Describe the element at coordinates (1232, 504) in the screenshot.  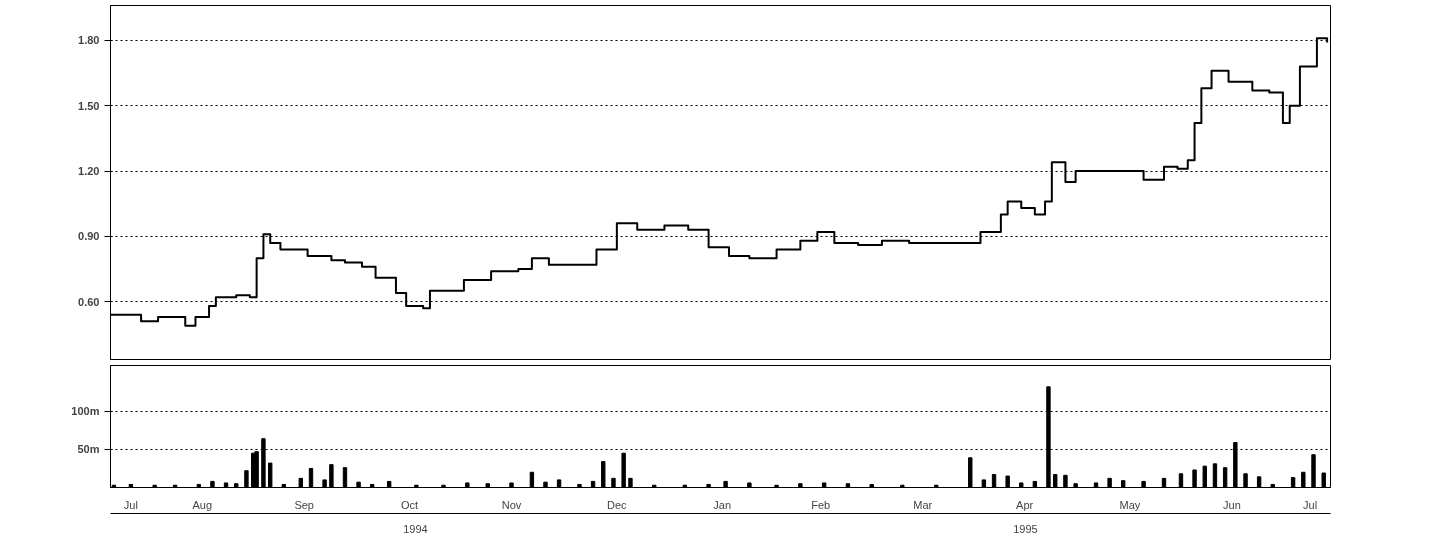
I see `x-tick-label: Jun` at that location.